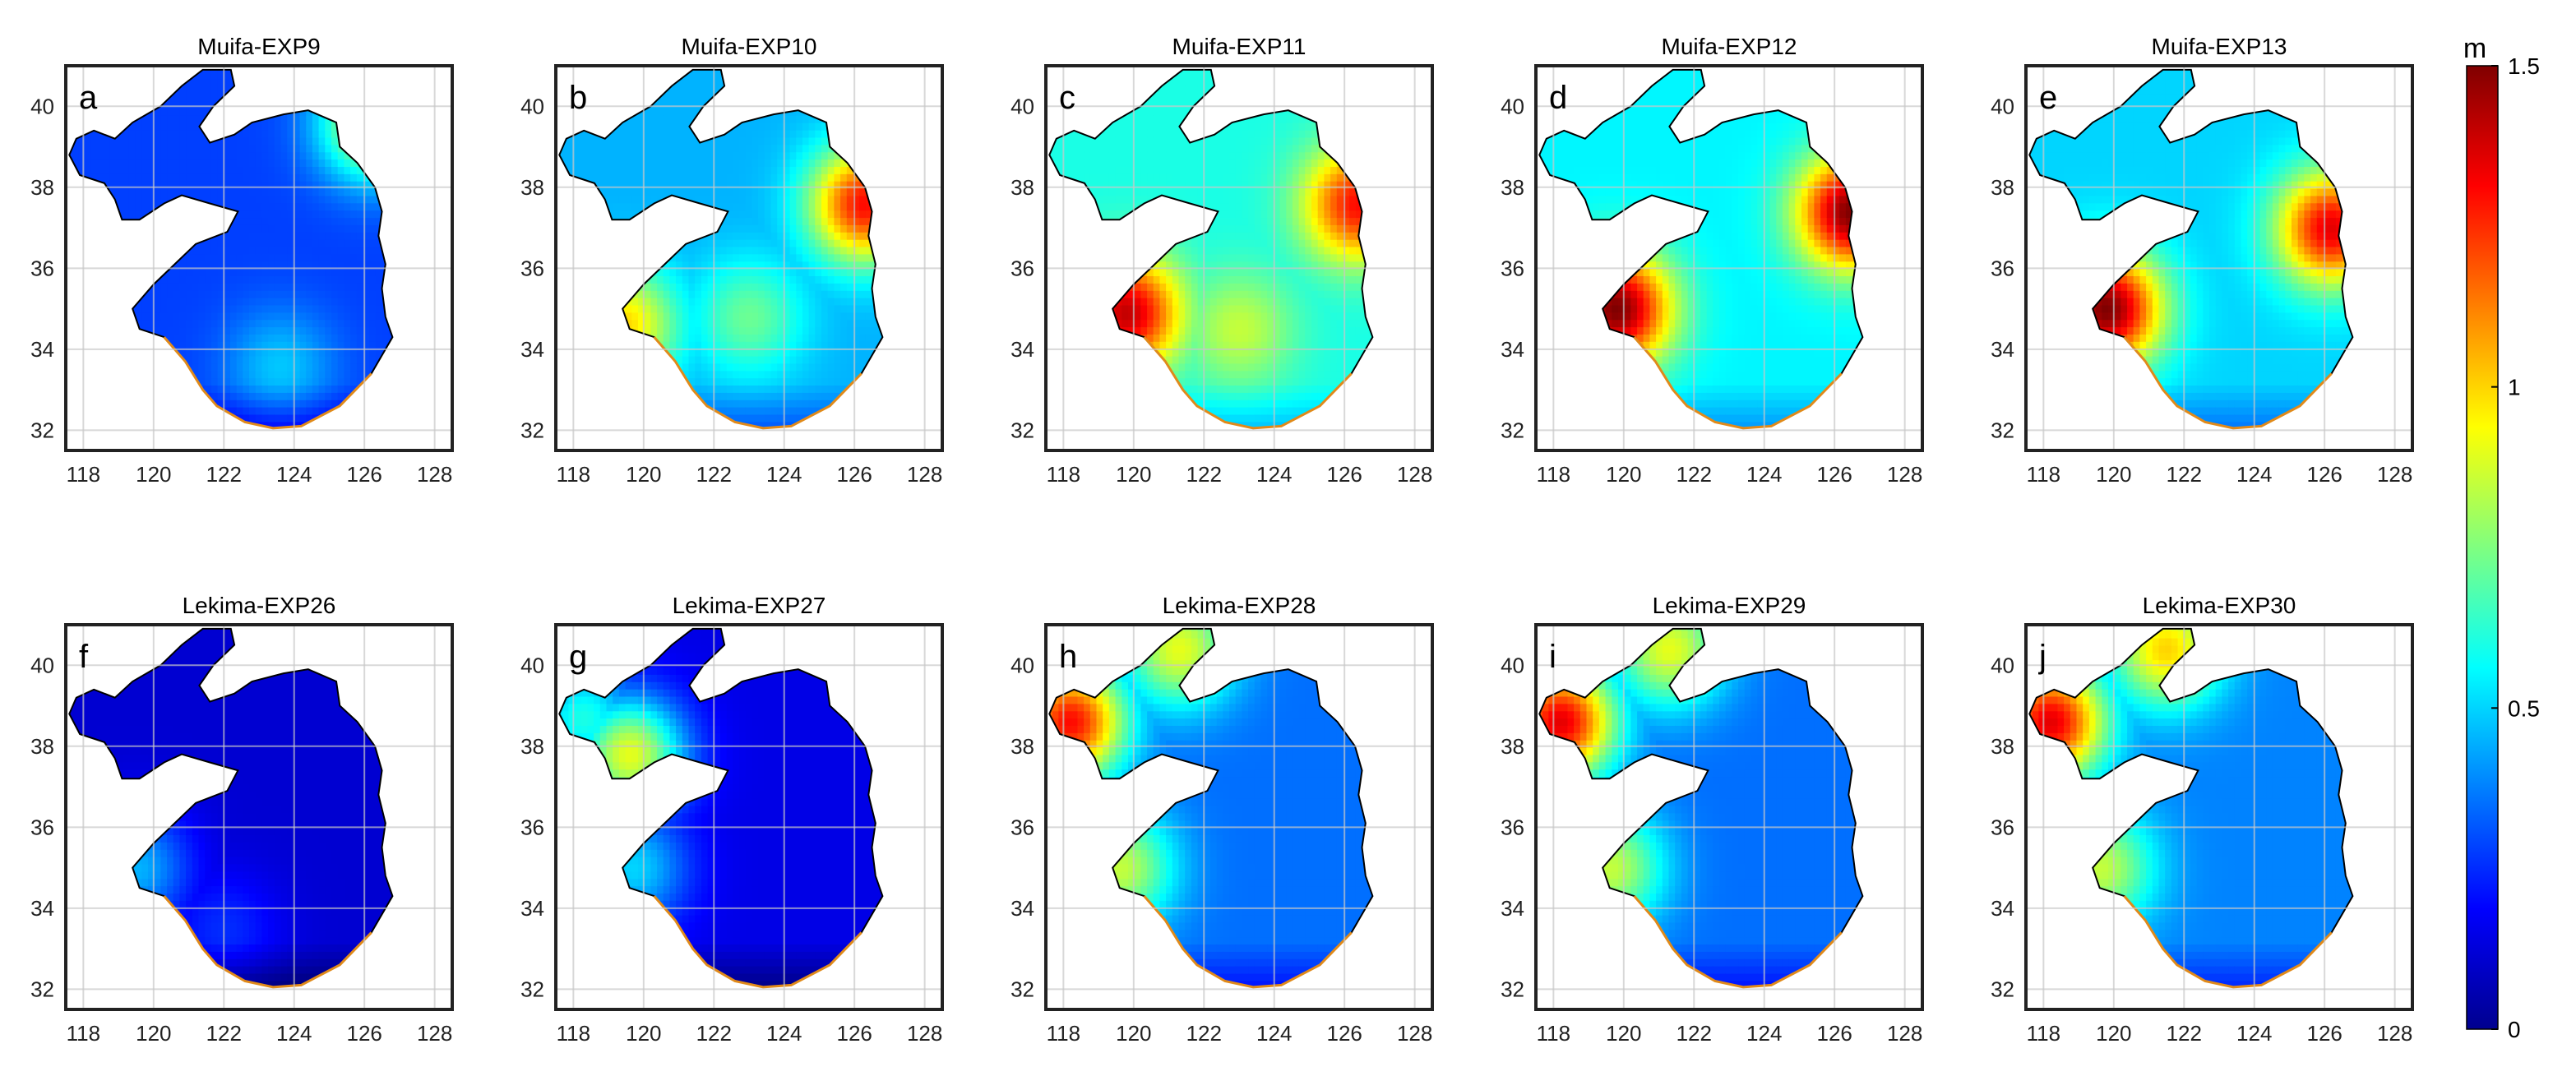  I want to click on panel-title: Lekima-EXP26, so click(259, 605).